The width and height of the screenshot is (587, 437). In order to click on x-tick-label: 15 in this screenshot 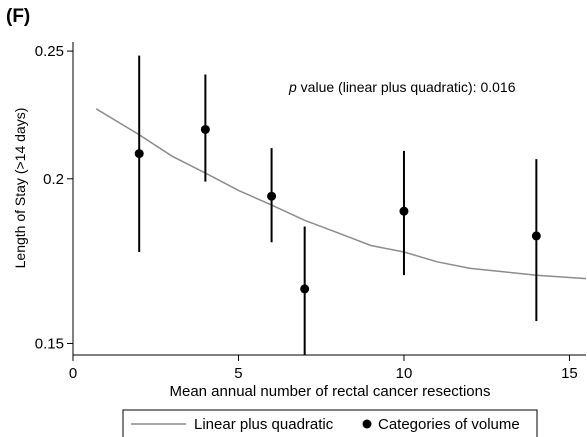, I will do `click(569, 373)`.